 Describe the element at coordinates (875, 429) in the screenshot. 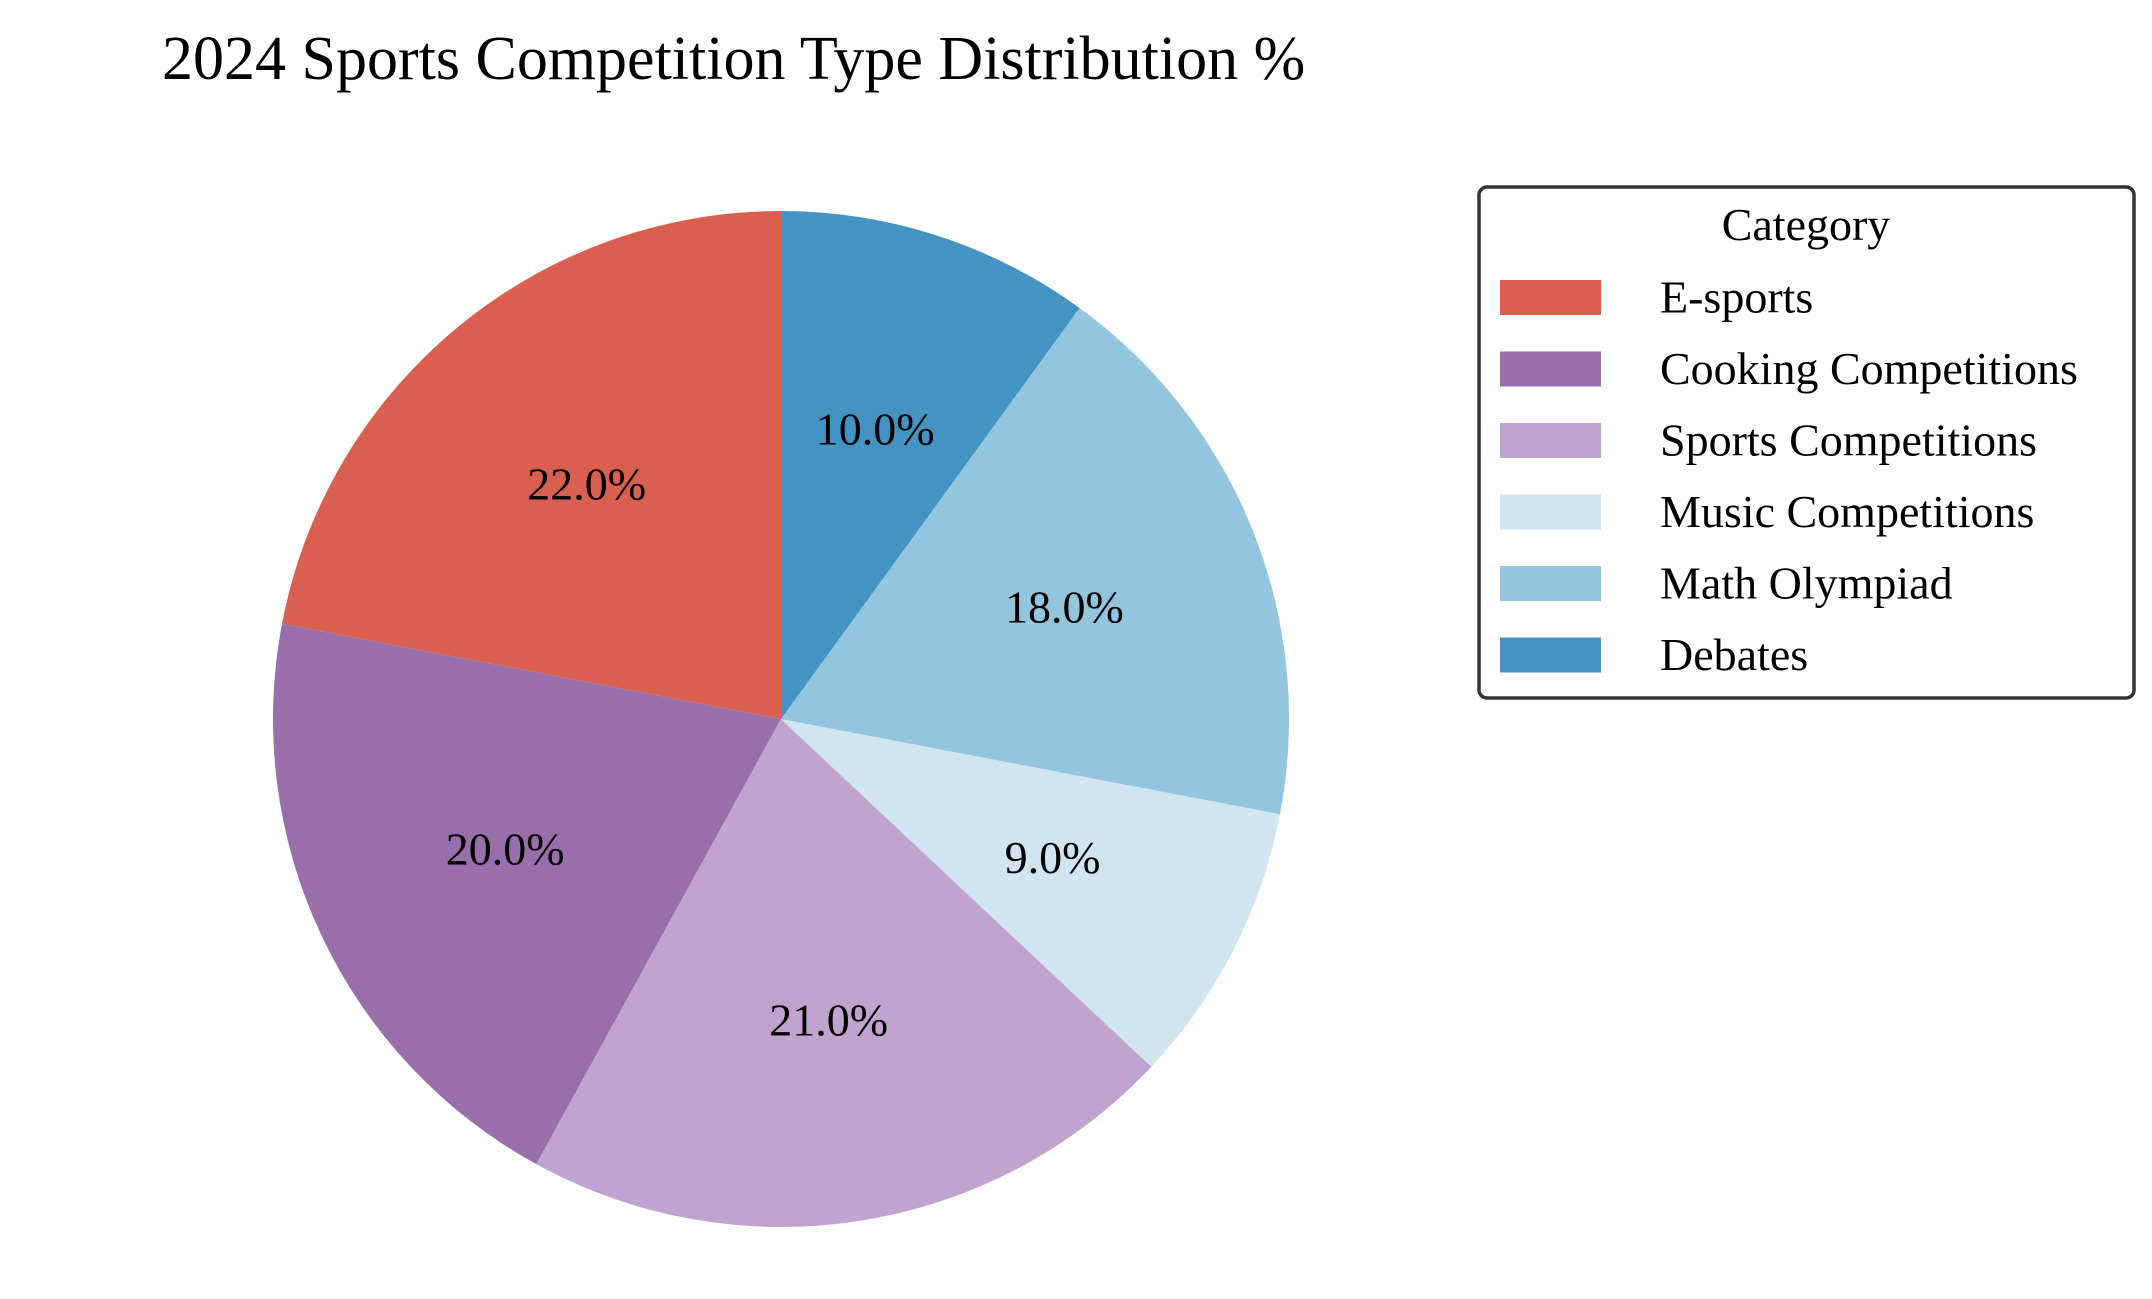

I see `slice-value-label: 10.0%` at that location.